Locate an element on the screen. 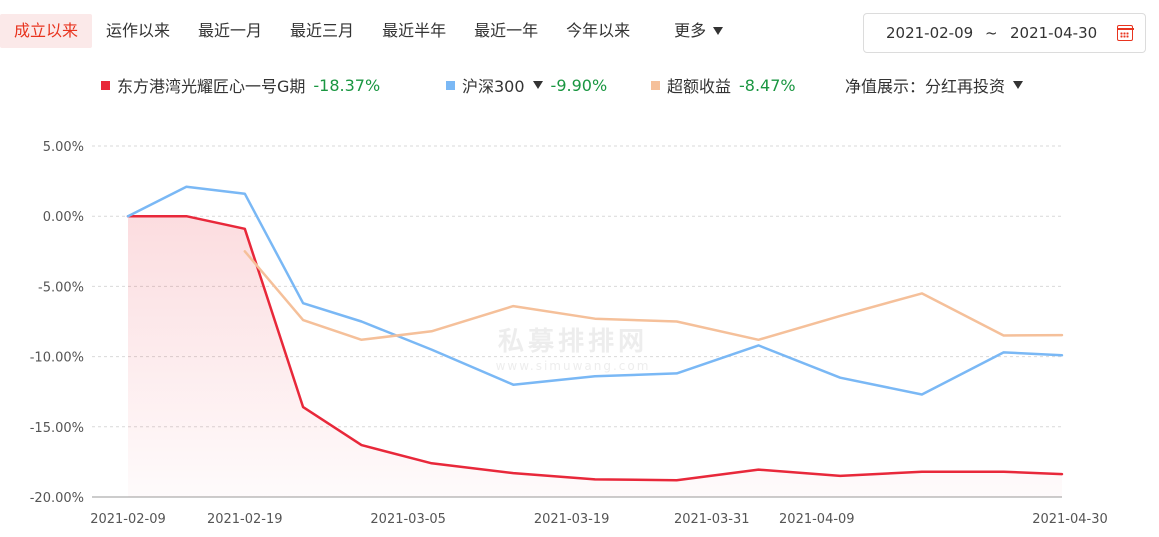  tab-year-to-date: 今年以来 is located at coordinates (598, 30).